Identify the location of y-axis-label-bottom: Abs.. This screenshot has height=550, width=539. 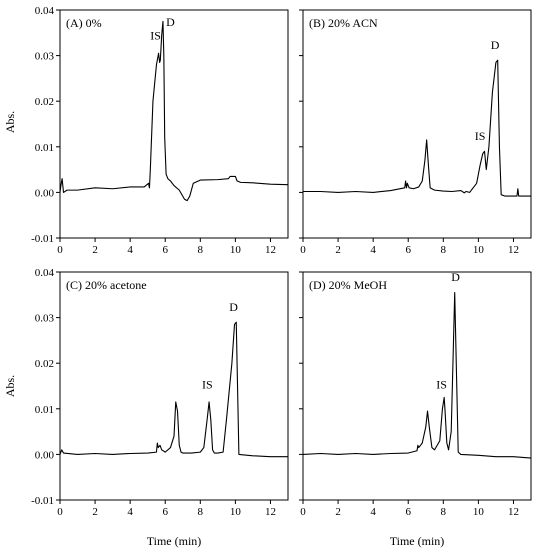
(10, 386).